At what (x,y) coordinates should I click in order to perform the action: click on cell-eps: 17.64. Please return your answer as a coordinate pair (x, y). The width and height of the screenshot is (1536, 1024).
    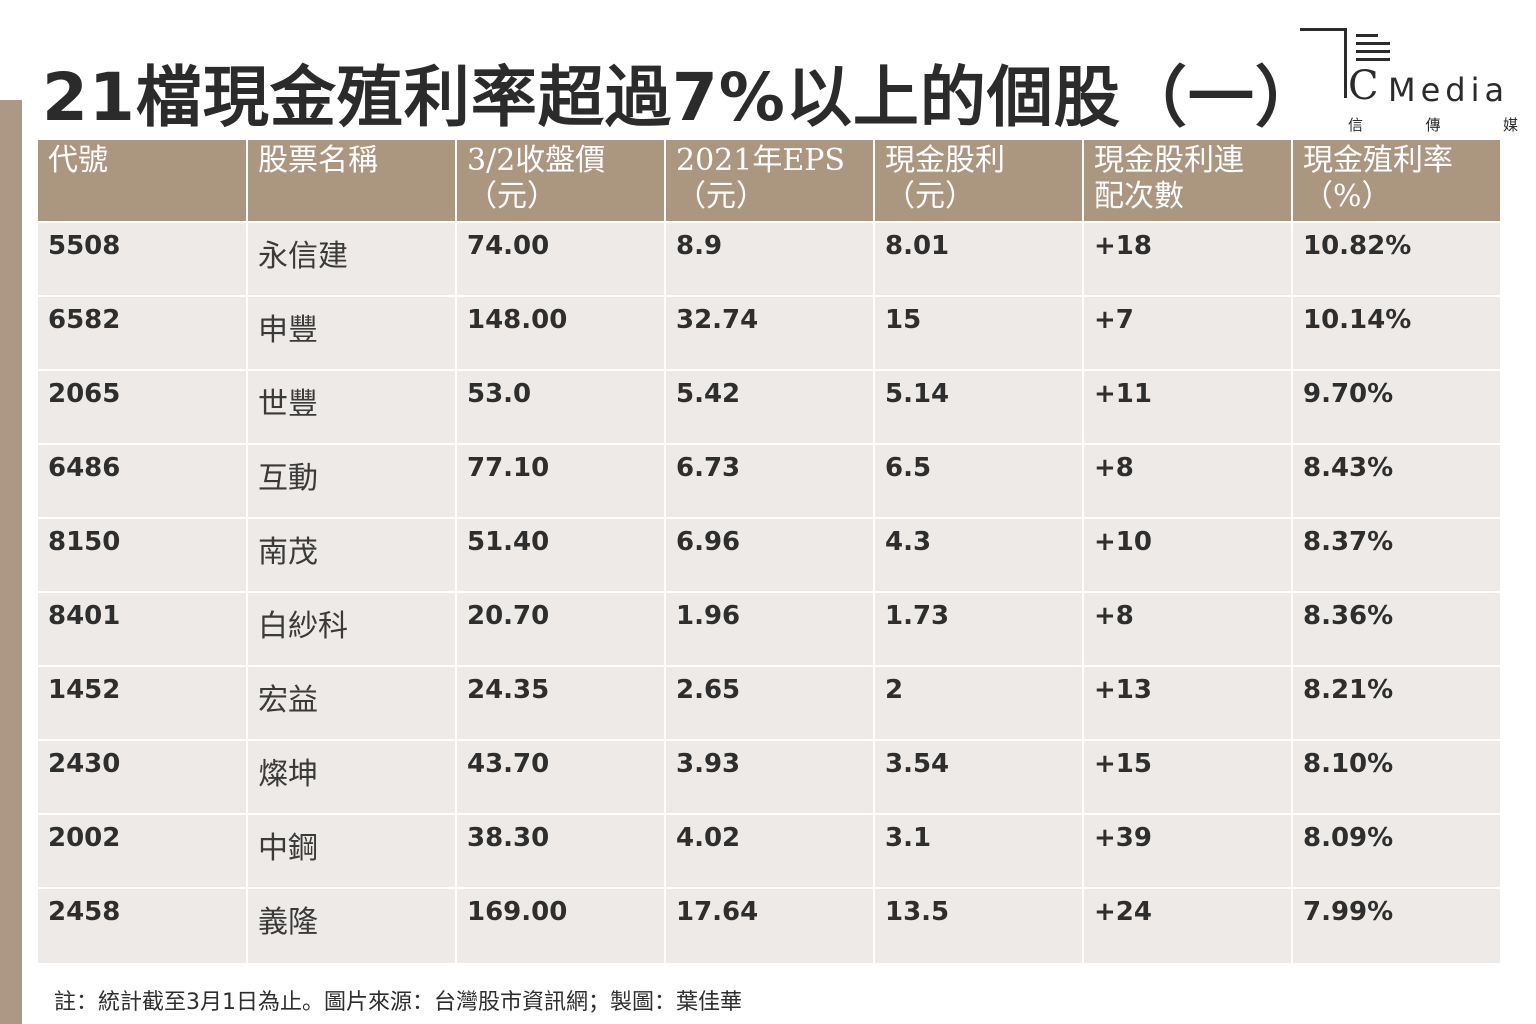
    Looking at the image, I should click on (770, 926).